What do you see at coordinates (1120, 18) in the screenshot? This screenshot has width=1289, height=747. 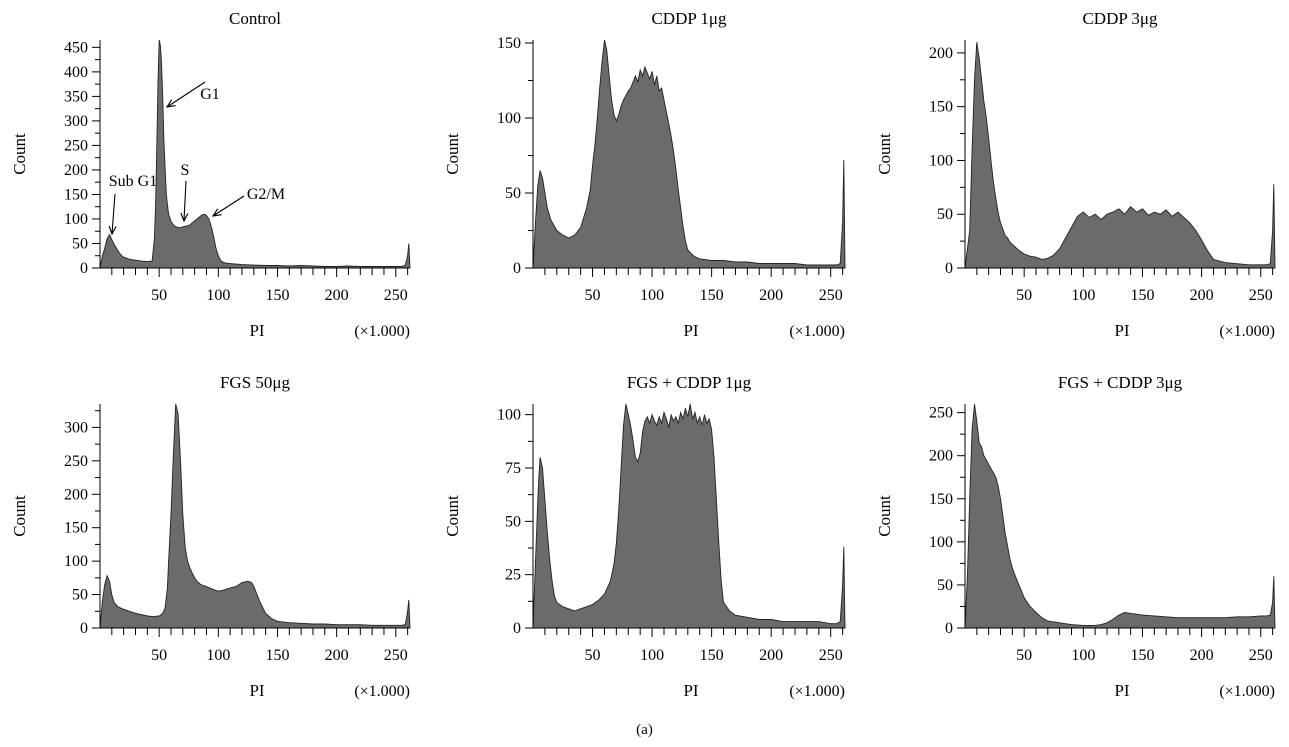 I see `panel-title: CDDP 3μg` at bounding box center [1120, 18].